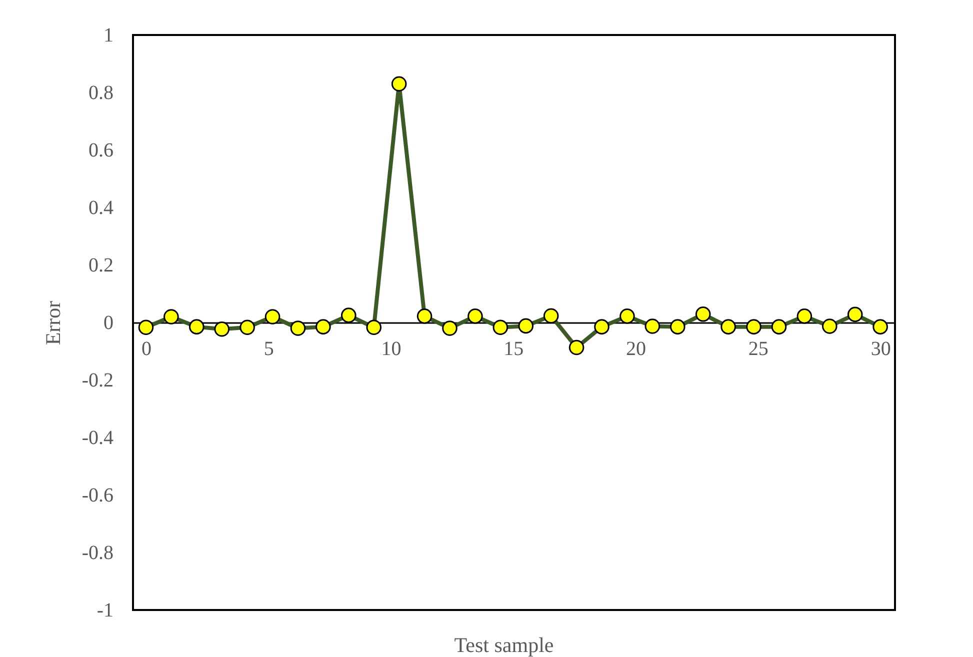 The height and width of the screenshot is (657, 973). Describe the element at coordinates (758, 349) in the screenshot. I see `x-tick-label: 25` at that location.